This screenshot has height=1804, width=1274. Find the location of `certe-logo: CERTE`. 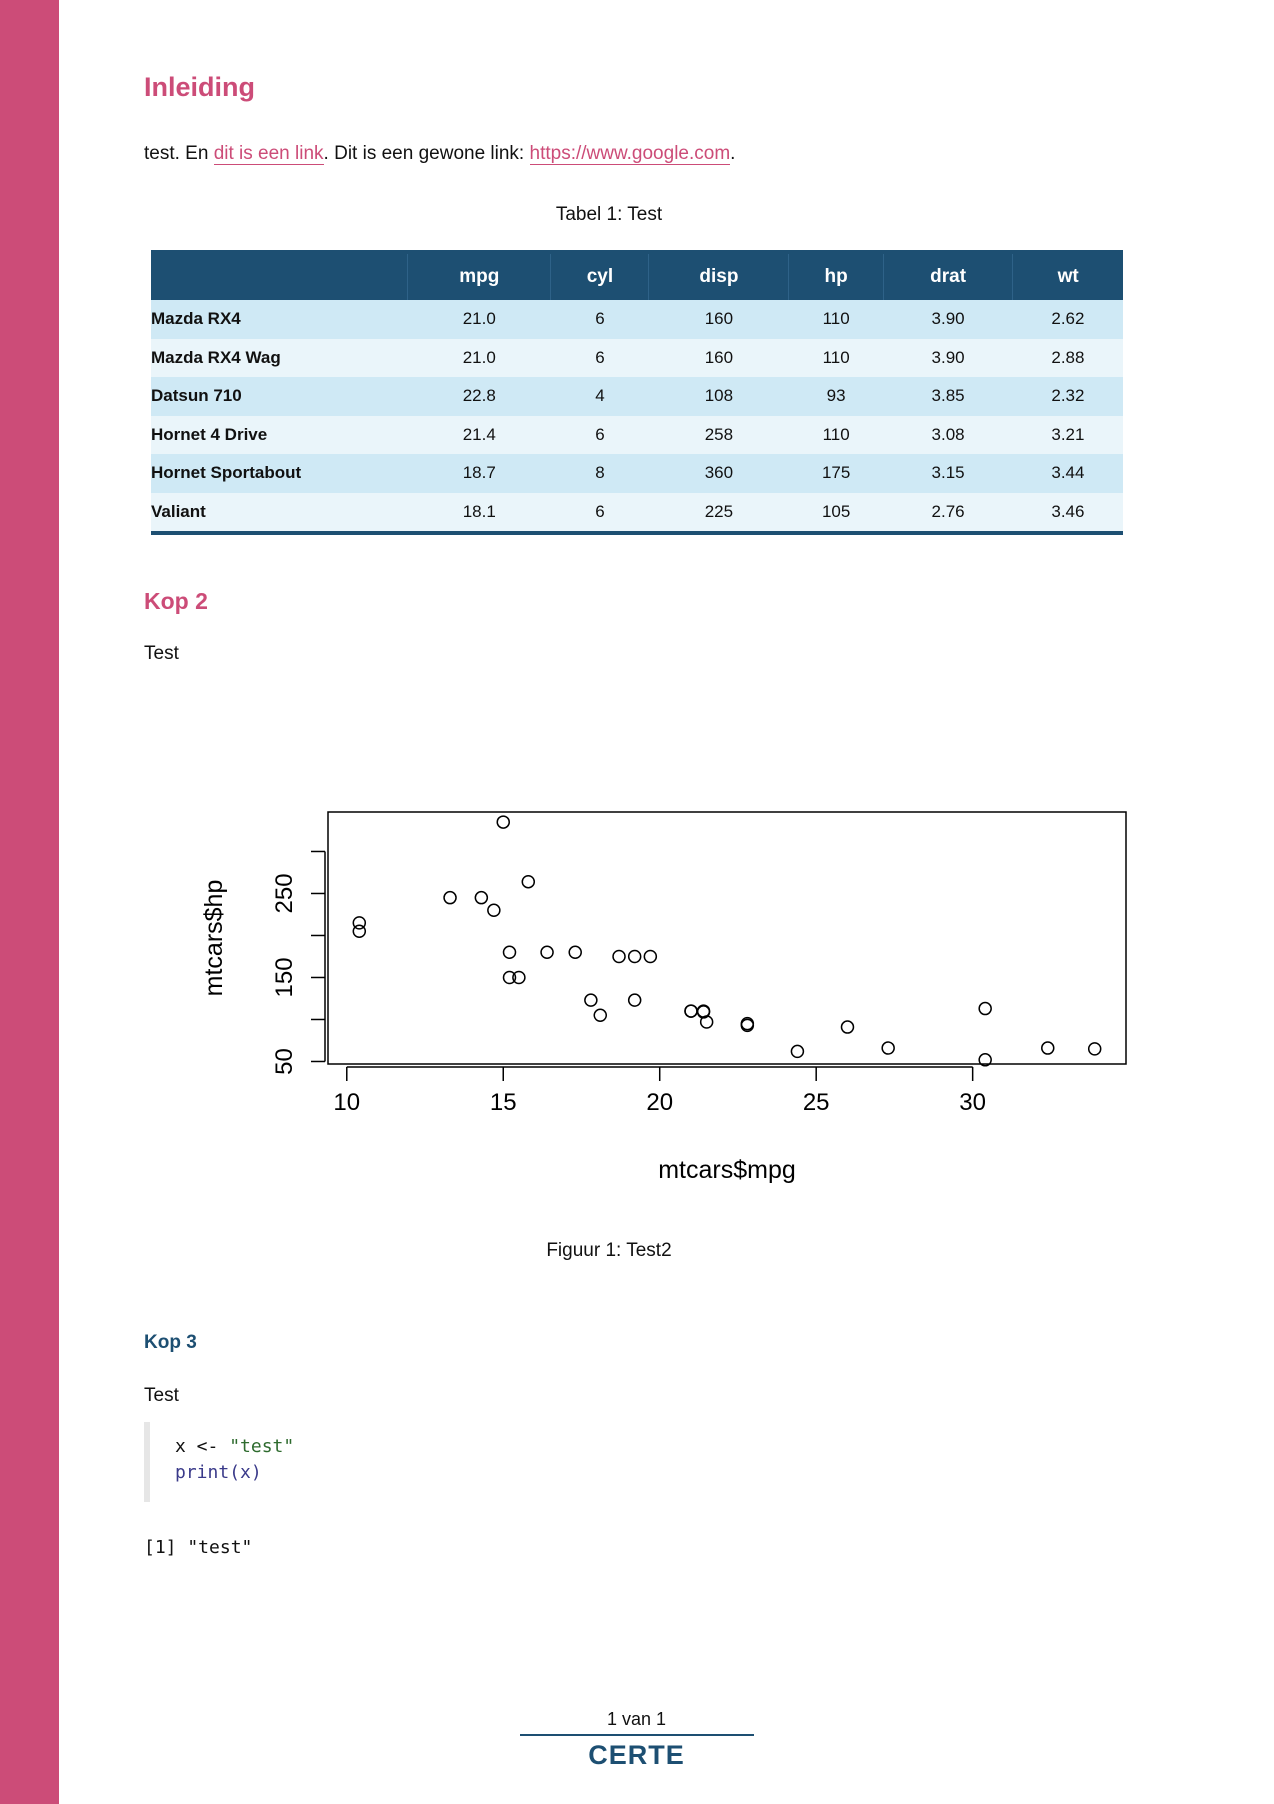

certe-logo: CERTE is located at coordinates (636, 1755).